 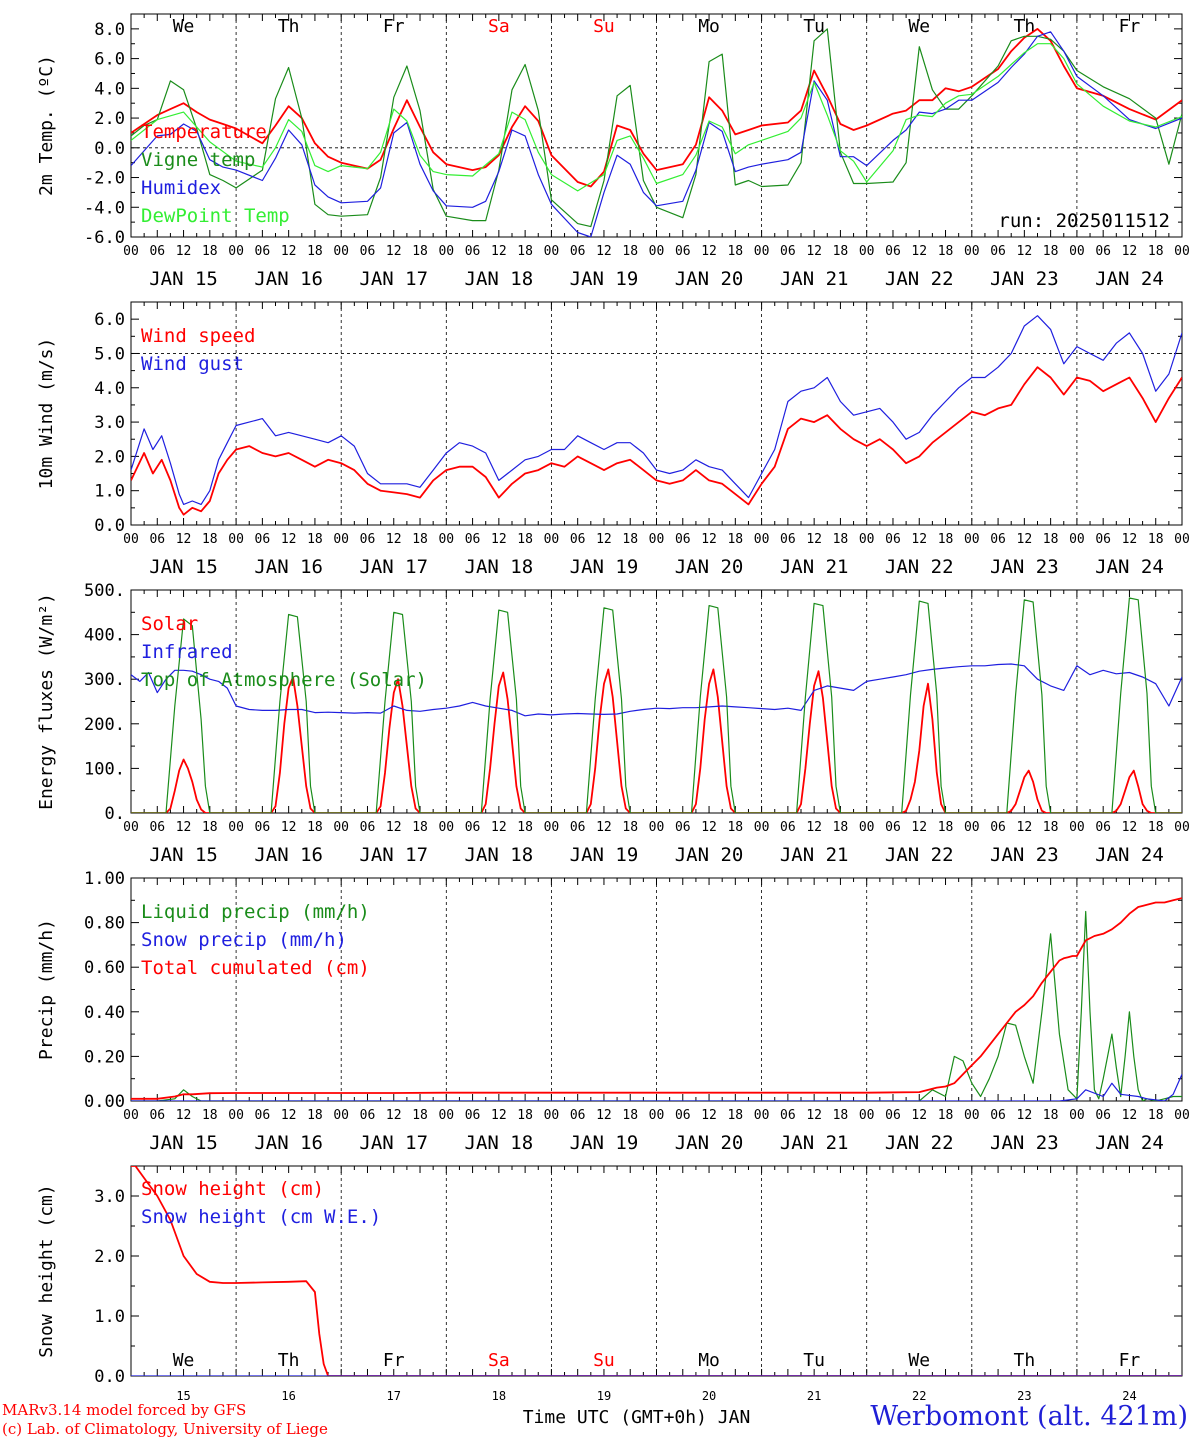 What do you see at coordinates (393, 855) in the screenshot?
I see `date-label: JAN 17` at bounding box center [393, 855].